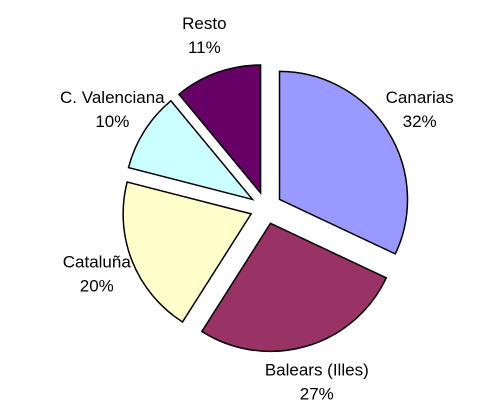  Describe the element at coordinates (420, 121) in the screenshot. I see `slice-value-label: 32%` at that location.